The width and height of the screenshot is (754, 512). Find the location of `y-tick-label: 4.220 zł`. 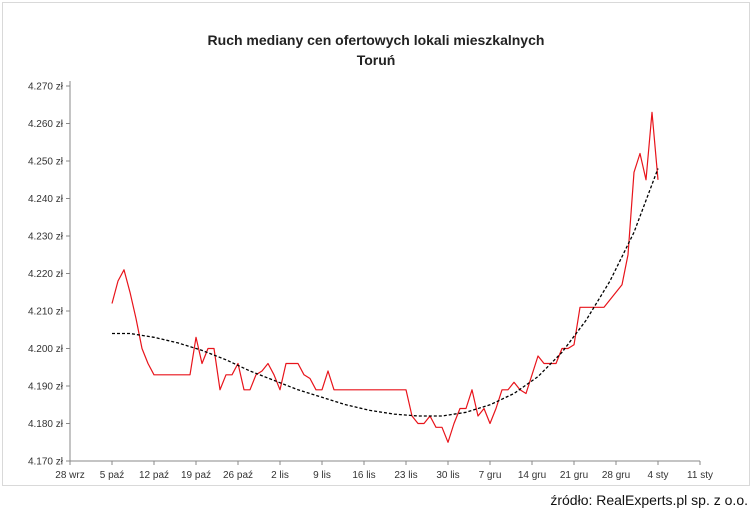

y-tick-label: 4.220 zł is located at coordinates (46, 274).